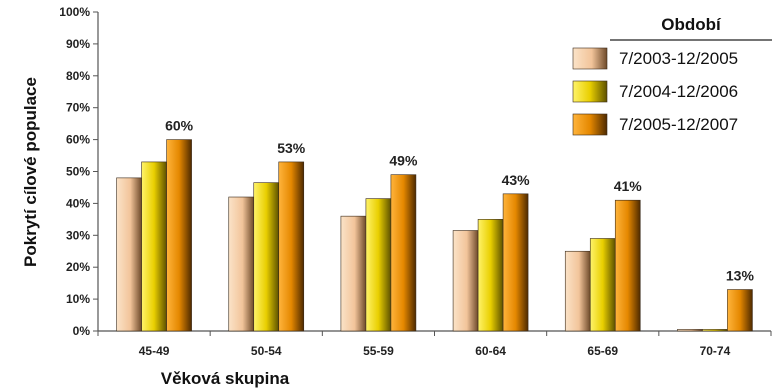 This screenshot has height=392, width=776. What do you see at coordinates (74, 12) in the screenshot?
I see `y-tick-label: 100%` at bounding box center [74, 12].